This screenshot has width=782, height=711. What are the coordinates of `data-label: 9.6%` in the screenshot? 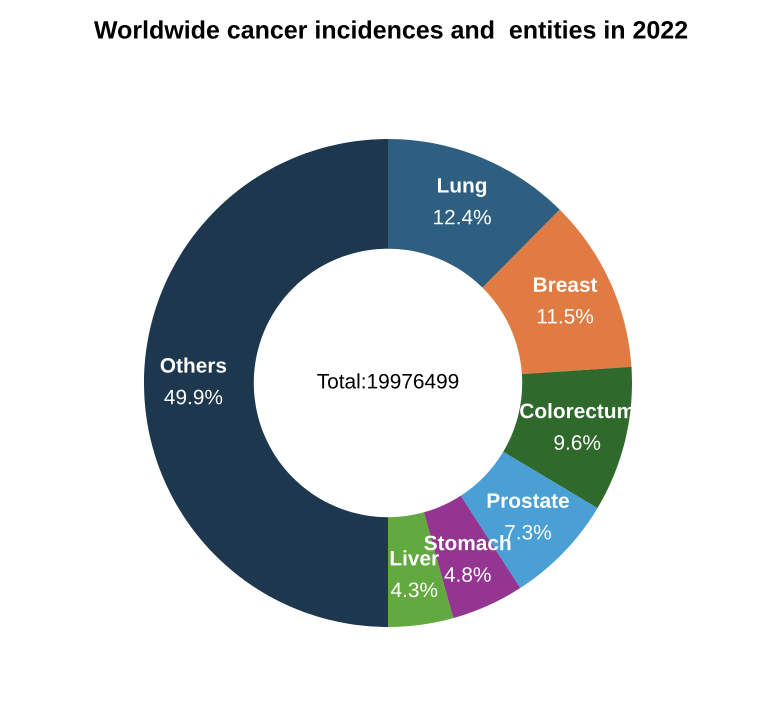 It's located at (577, 442).